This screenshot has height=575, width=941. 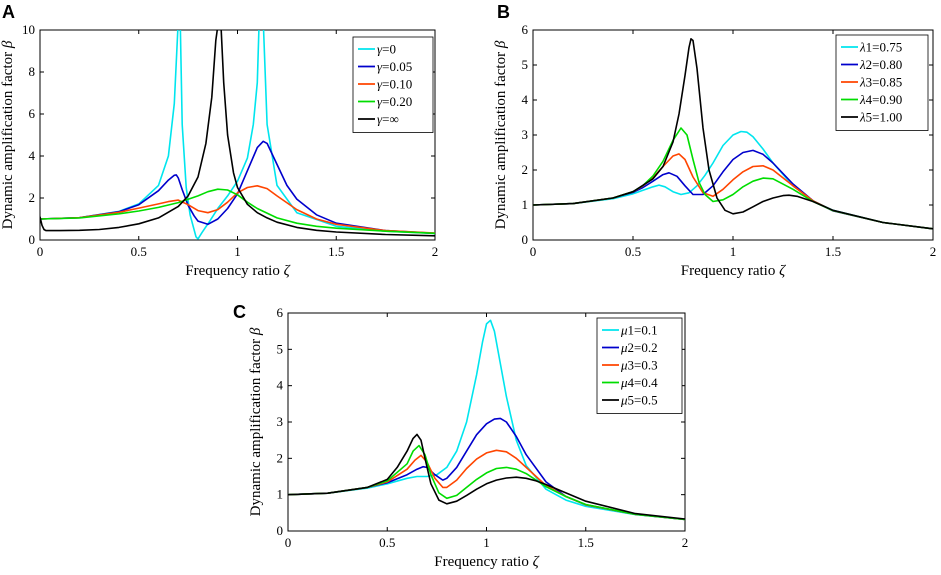 What do you see at coordinates (8, 12) in the screenshot?
I see `panel-letter: A` at bounding box center [8, 12].